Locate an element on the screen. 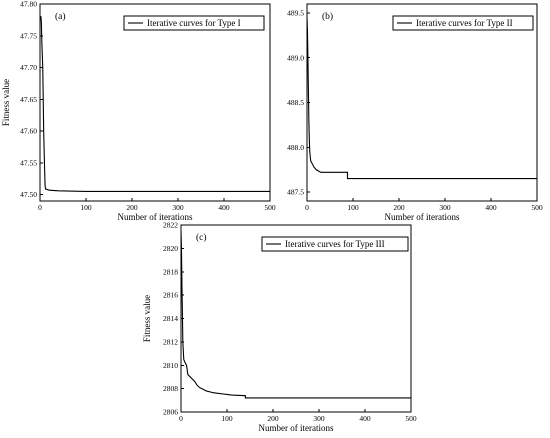  panel-label: (b) is located at coordinates (327, 16).